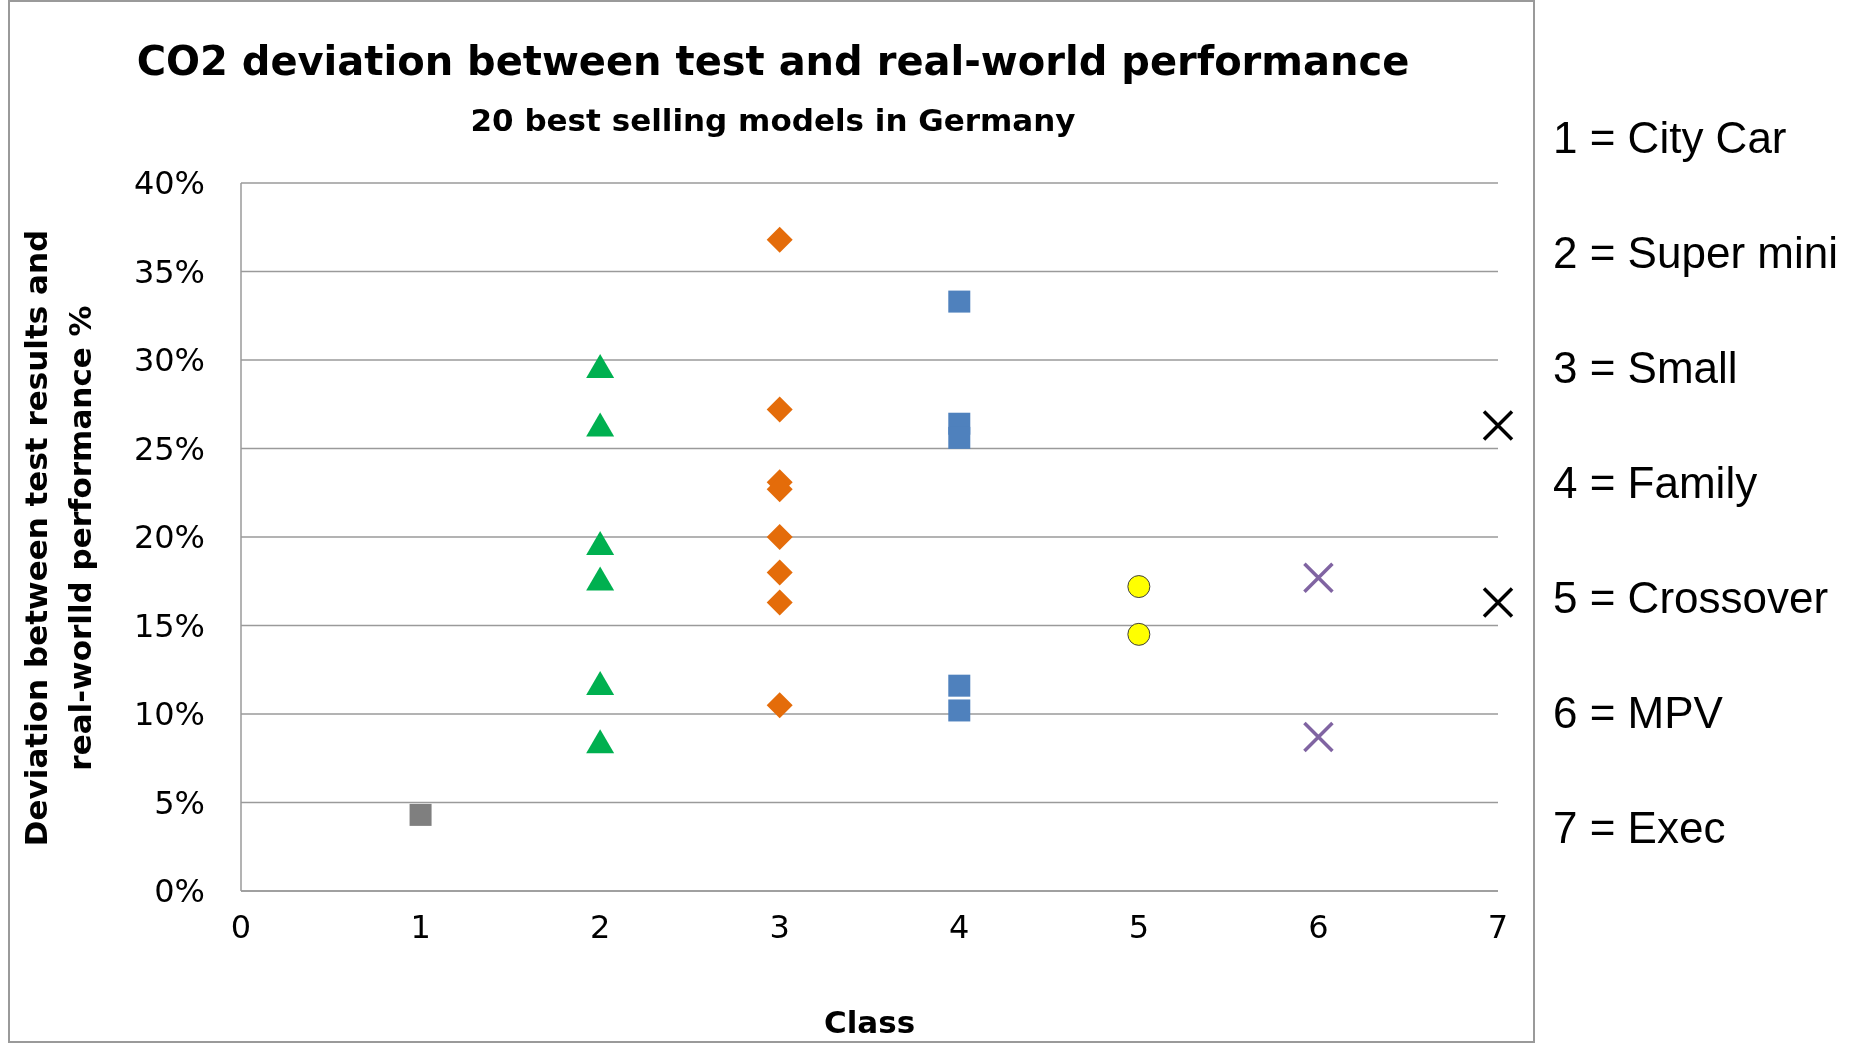  What do you see at coordinates (1691, 598) in the screenshot?
I see `text: 5 = Crossover` at bounding box center [1691, 598].